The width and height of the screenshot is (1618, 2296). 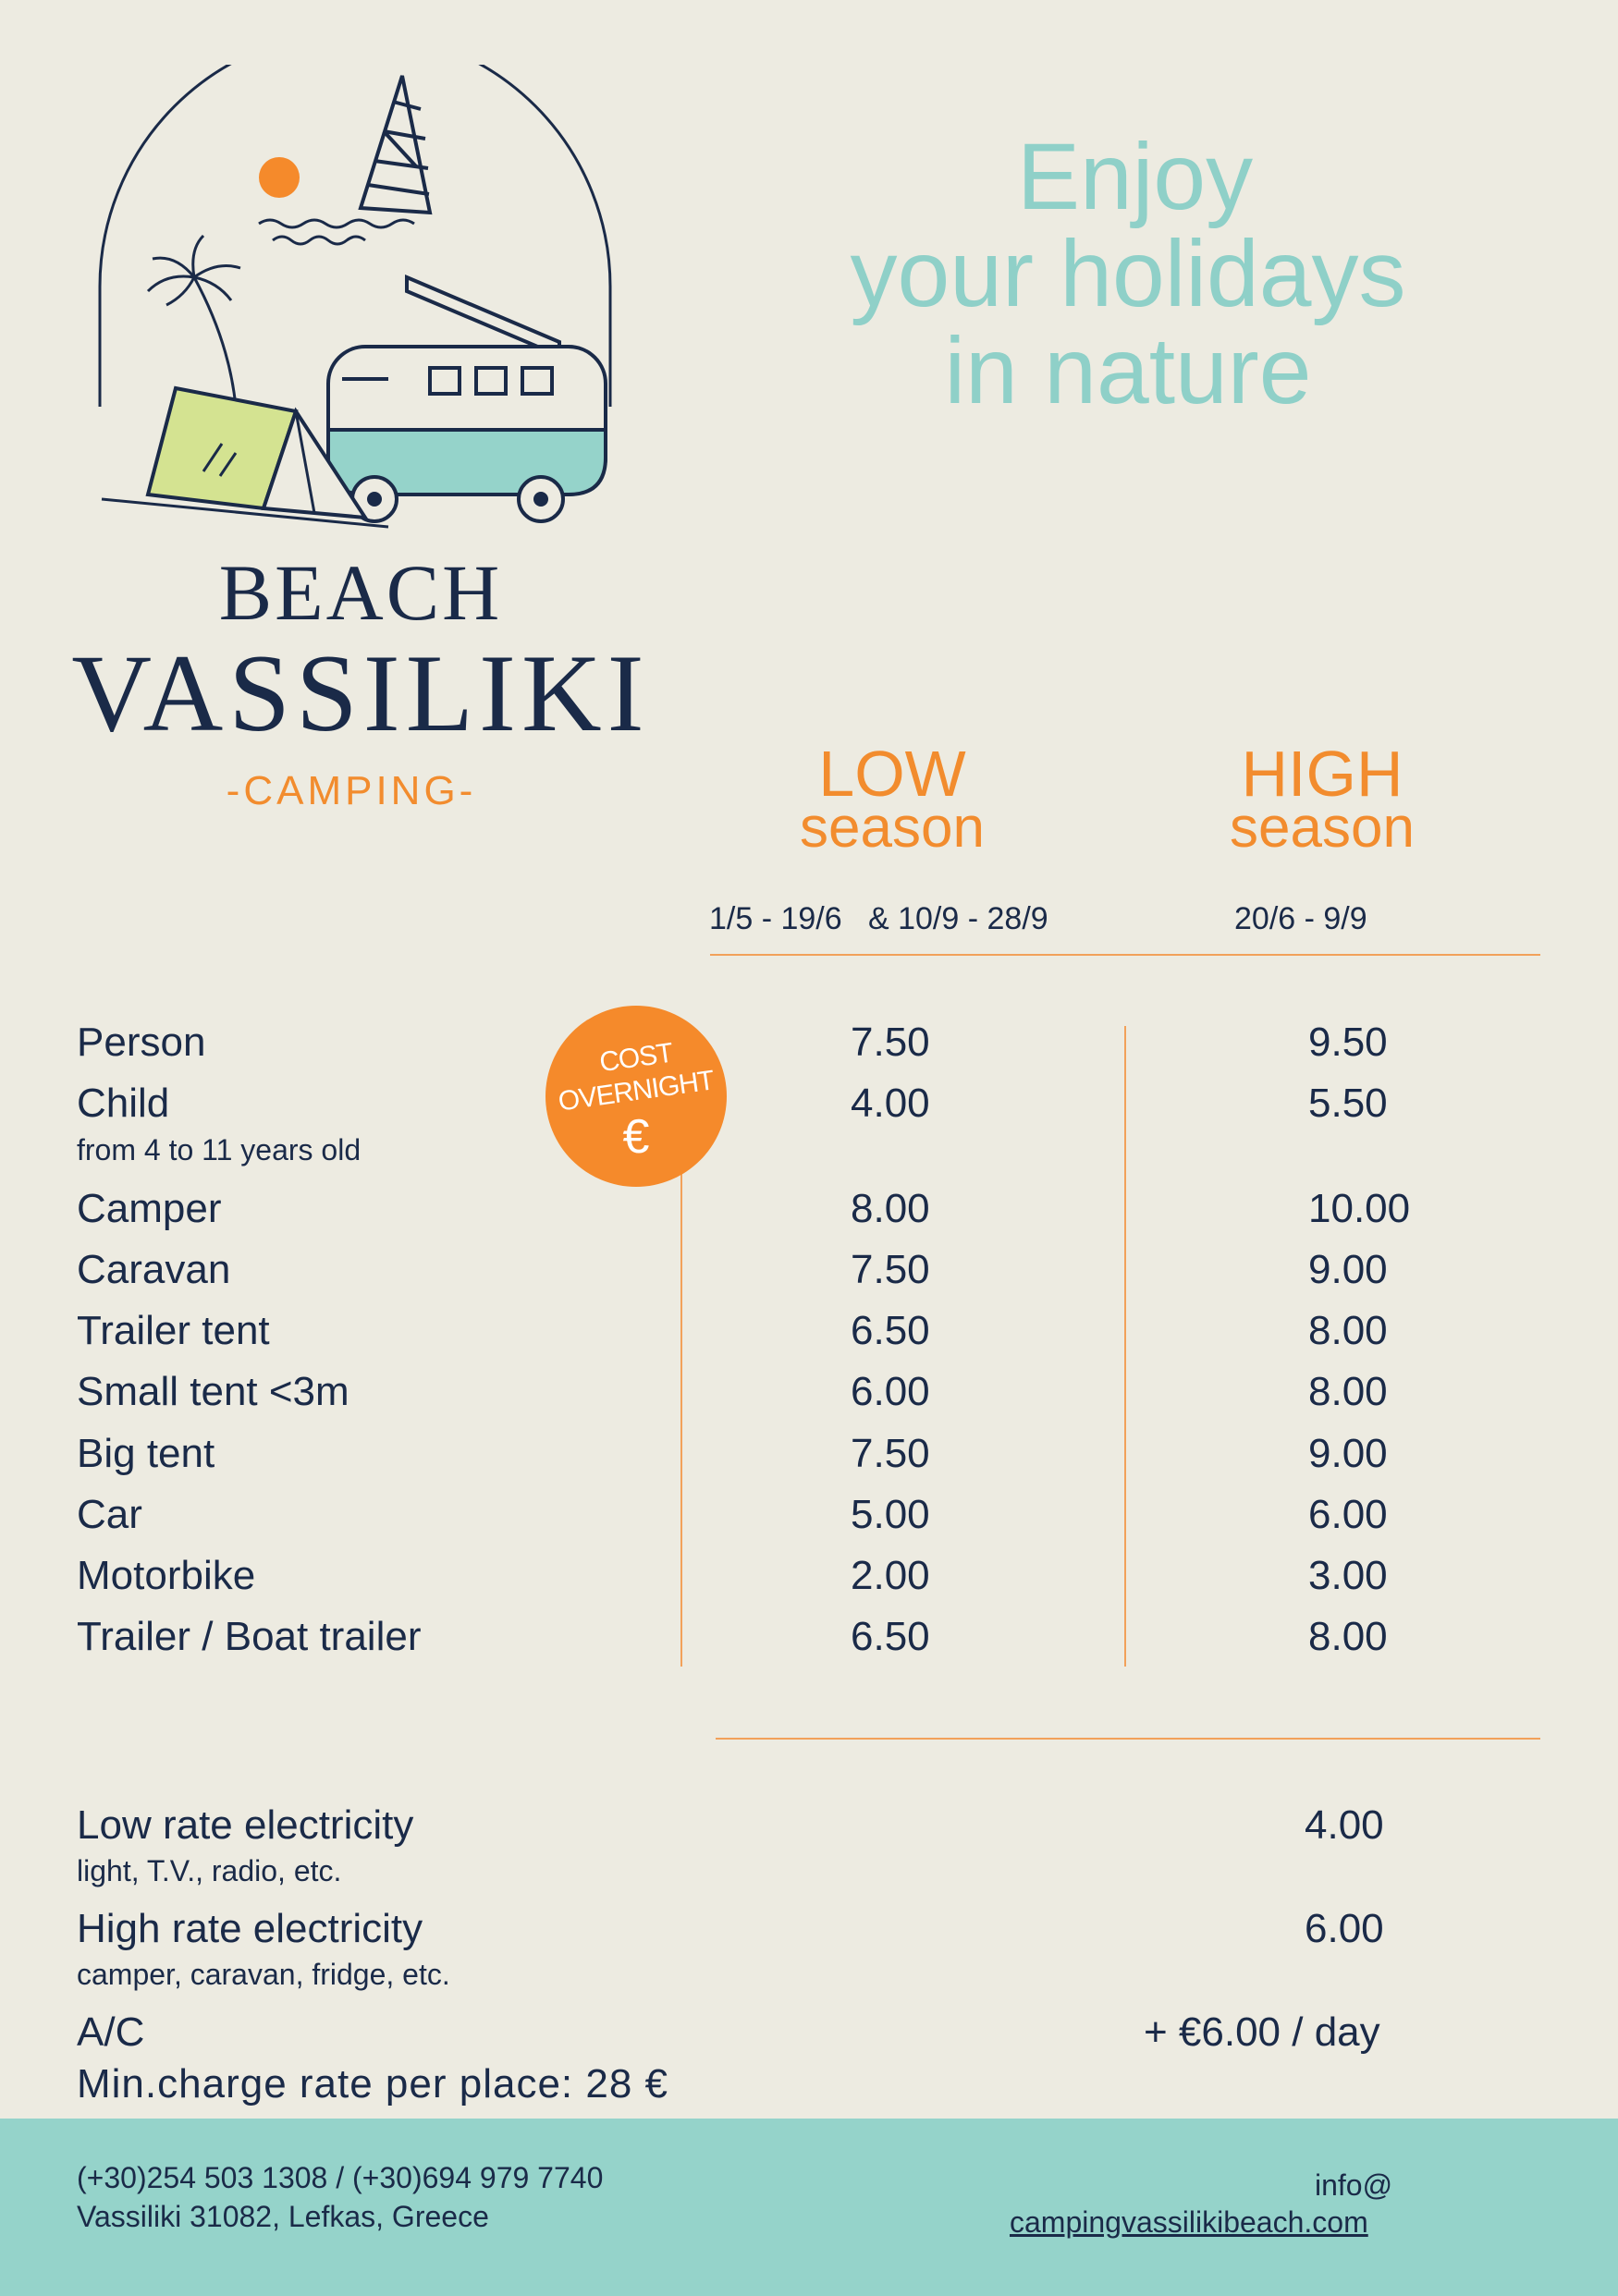 I want to click on high-season-dates: 20/6 - 9/9, so click(x=1300, y=919).